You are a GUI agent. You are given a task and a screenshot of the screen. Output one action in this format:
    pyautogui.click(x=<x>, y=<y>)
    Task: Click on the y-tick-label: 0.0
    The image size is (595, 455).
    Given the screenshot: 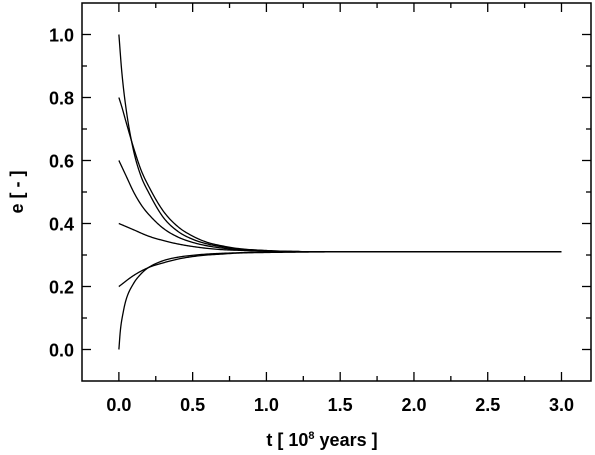 What is the action you would take?
    pyautogui.click(x=61, y=351)
    